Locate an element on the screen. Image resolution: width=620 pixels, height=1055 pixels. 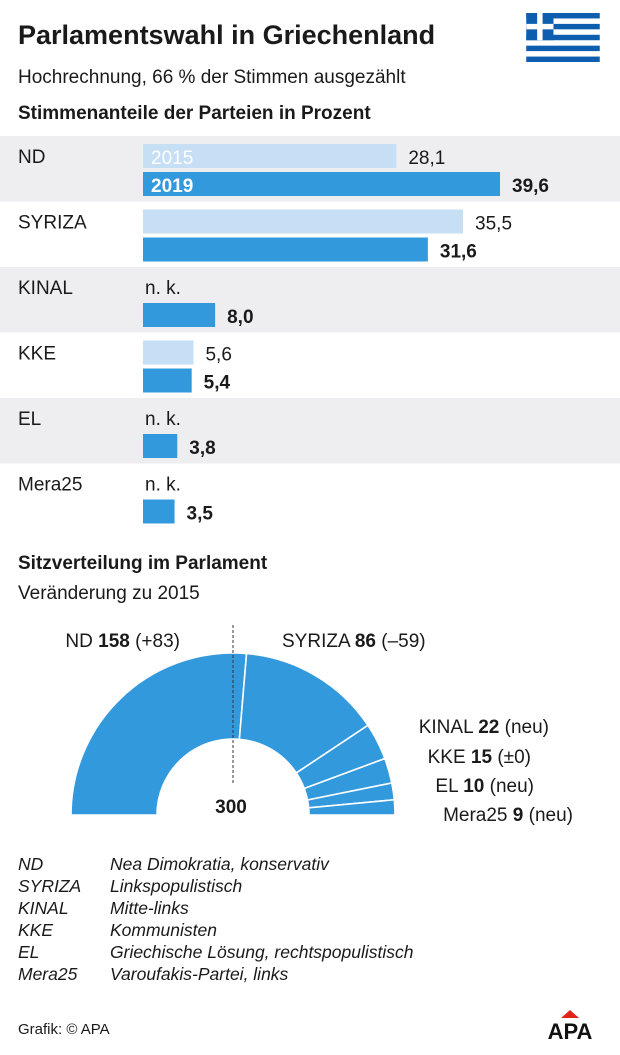
seat-label-kinal: KINAL 22 (neu) is located at coordinates (484, 727).